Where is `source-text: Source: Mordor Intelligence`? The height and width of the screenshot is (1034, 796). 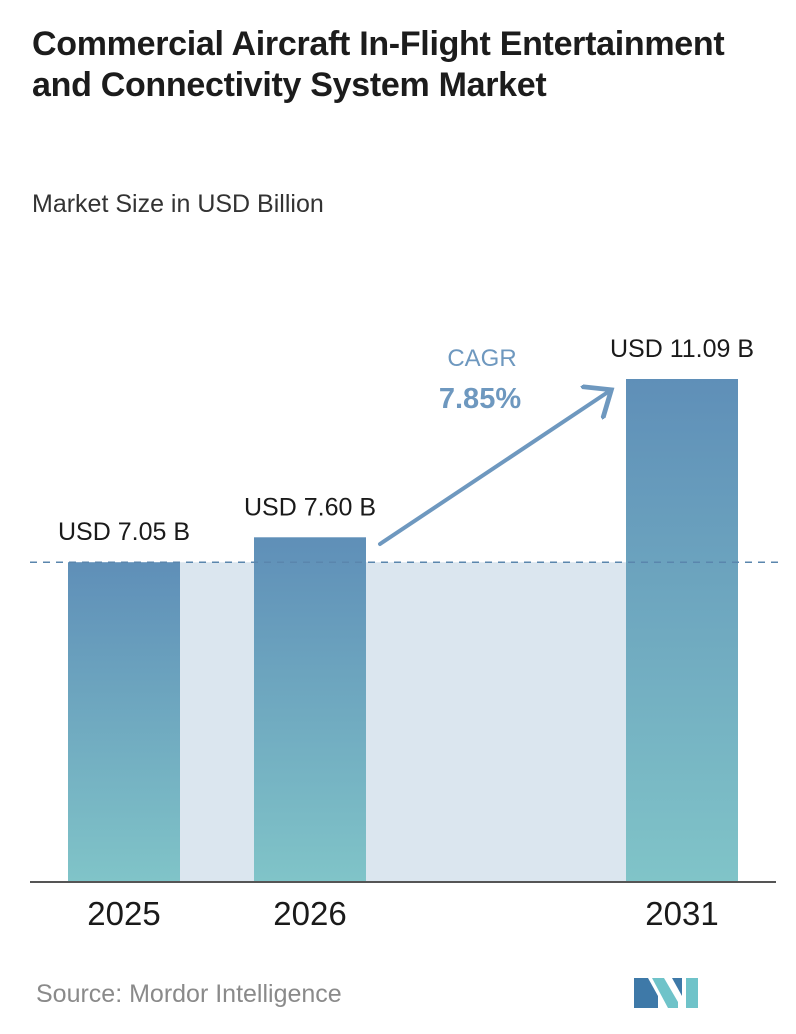
source-text: Source: Mordor Intelligence is located at coordinates (189, 994).